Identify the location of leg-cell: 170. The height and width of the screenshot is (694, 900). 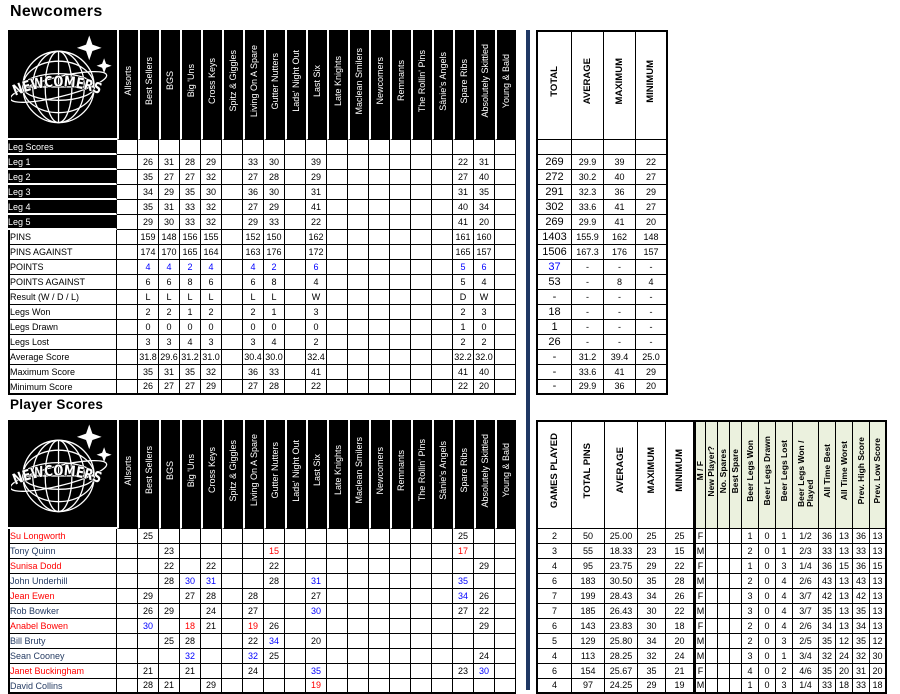
(169, 252).